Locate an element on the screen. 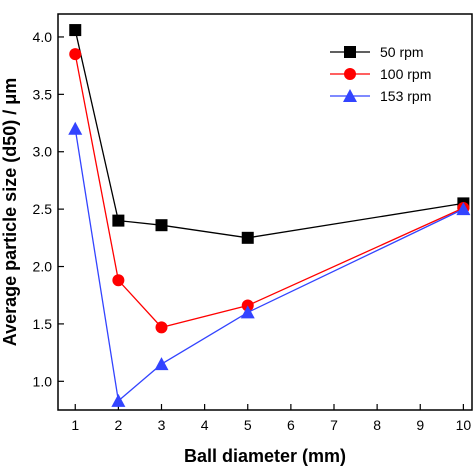 This screenshot has width=474, height=474. x-tick-label: 2 is located at coordinates (118, 425).